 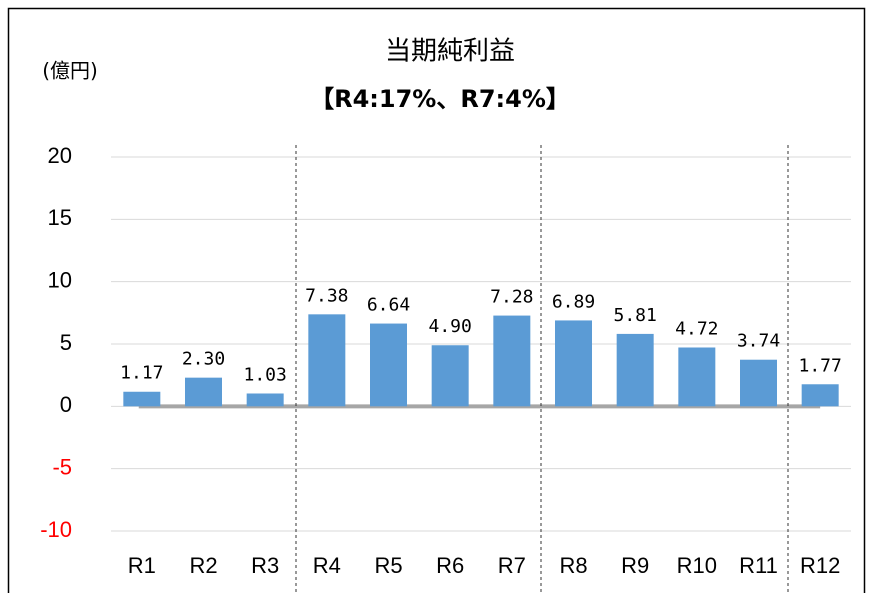 What do you see at coordinates (758, 341) in the screenshot?
I see `value-label: 3.74` at bounding box center [758, 341].